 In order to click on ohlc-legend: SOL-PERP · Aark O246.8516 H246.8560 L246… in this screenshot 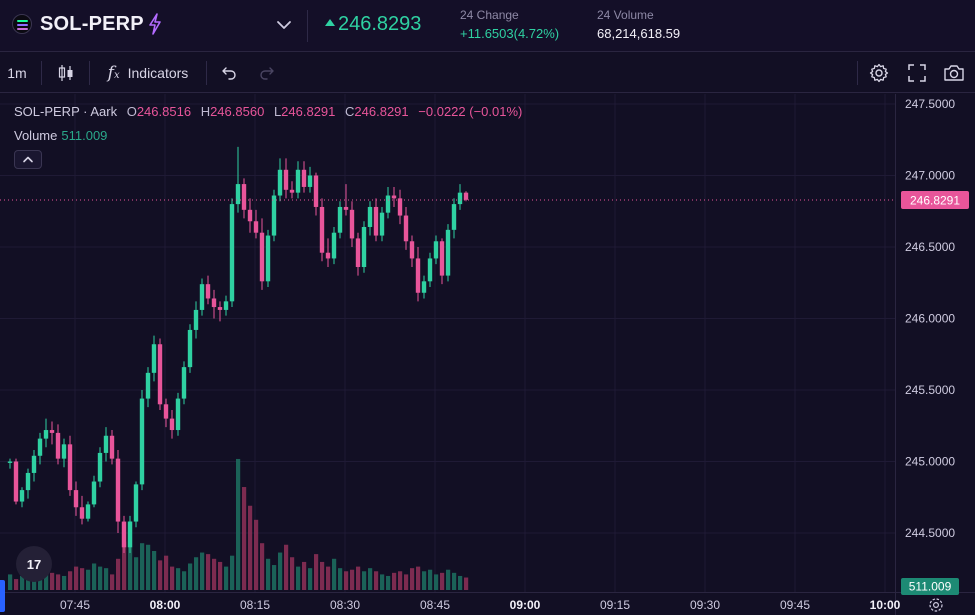, I will do `click(268, 111)`.